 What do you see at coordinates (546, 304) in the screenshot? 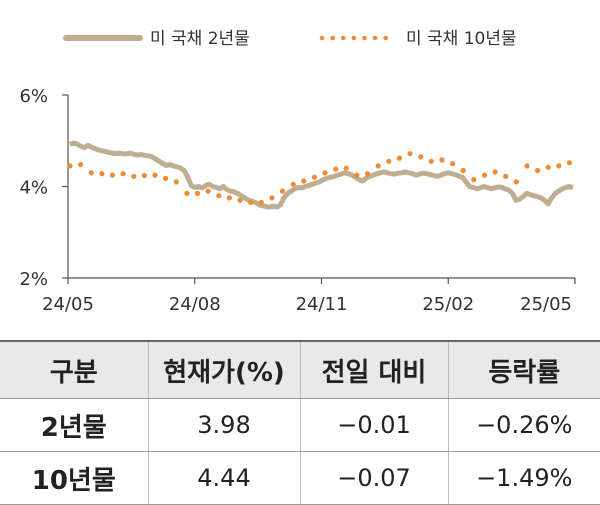
I see `x-tick-label: 25/05` at bounding box center [546, 304].